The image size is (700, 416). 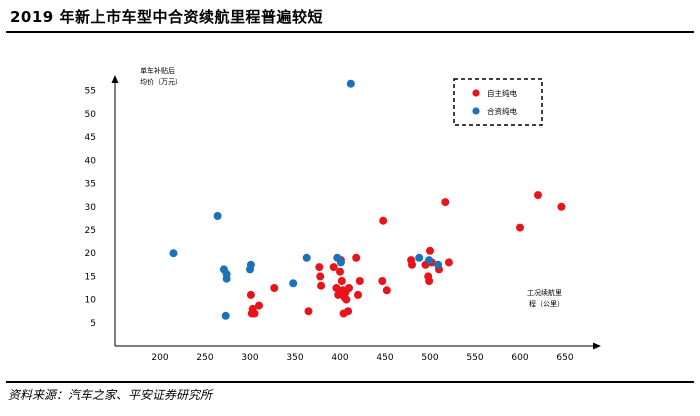 I want to click on y-tick-label: 55, so click(x=90, y=92).